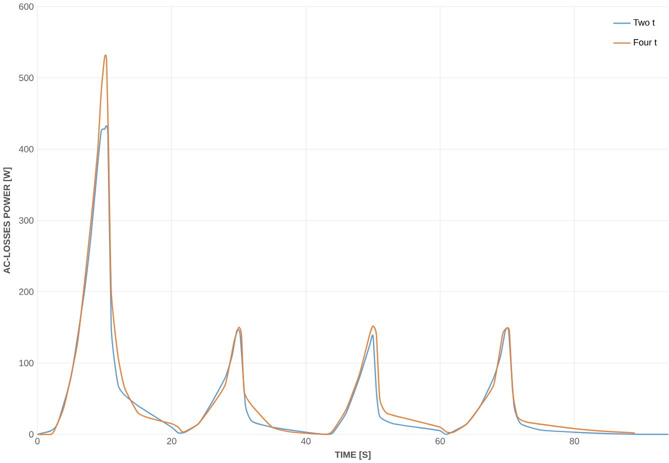 The height and width of the screenshot is (463, 669). I want to click on x-axis-title: TIME [S], so click(352, 455).